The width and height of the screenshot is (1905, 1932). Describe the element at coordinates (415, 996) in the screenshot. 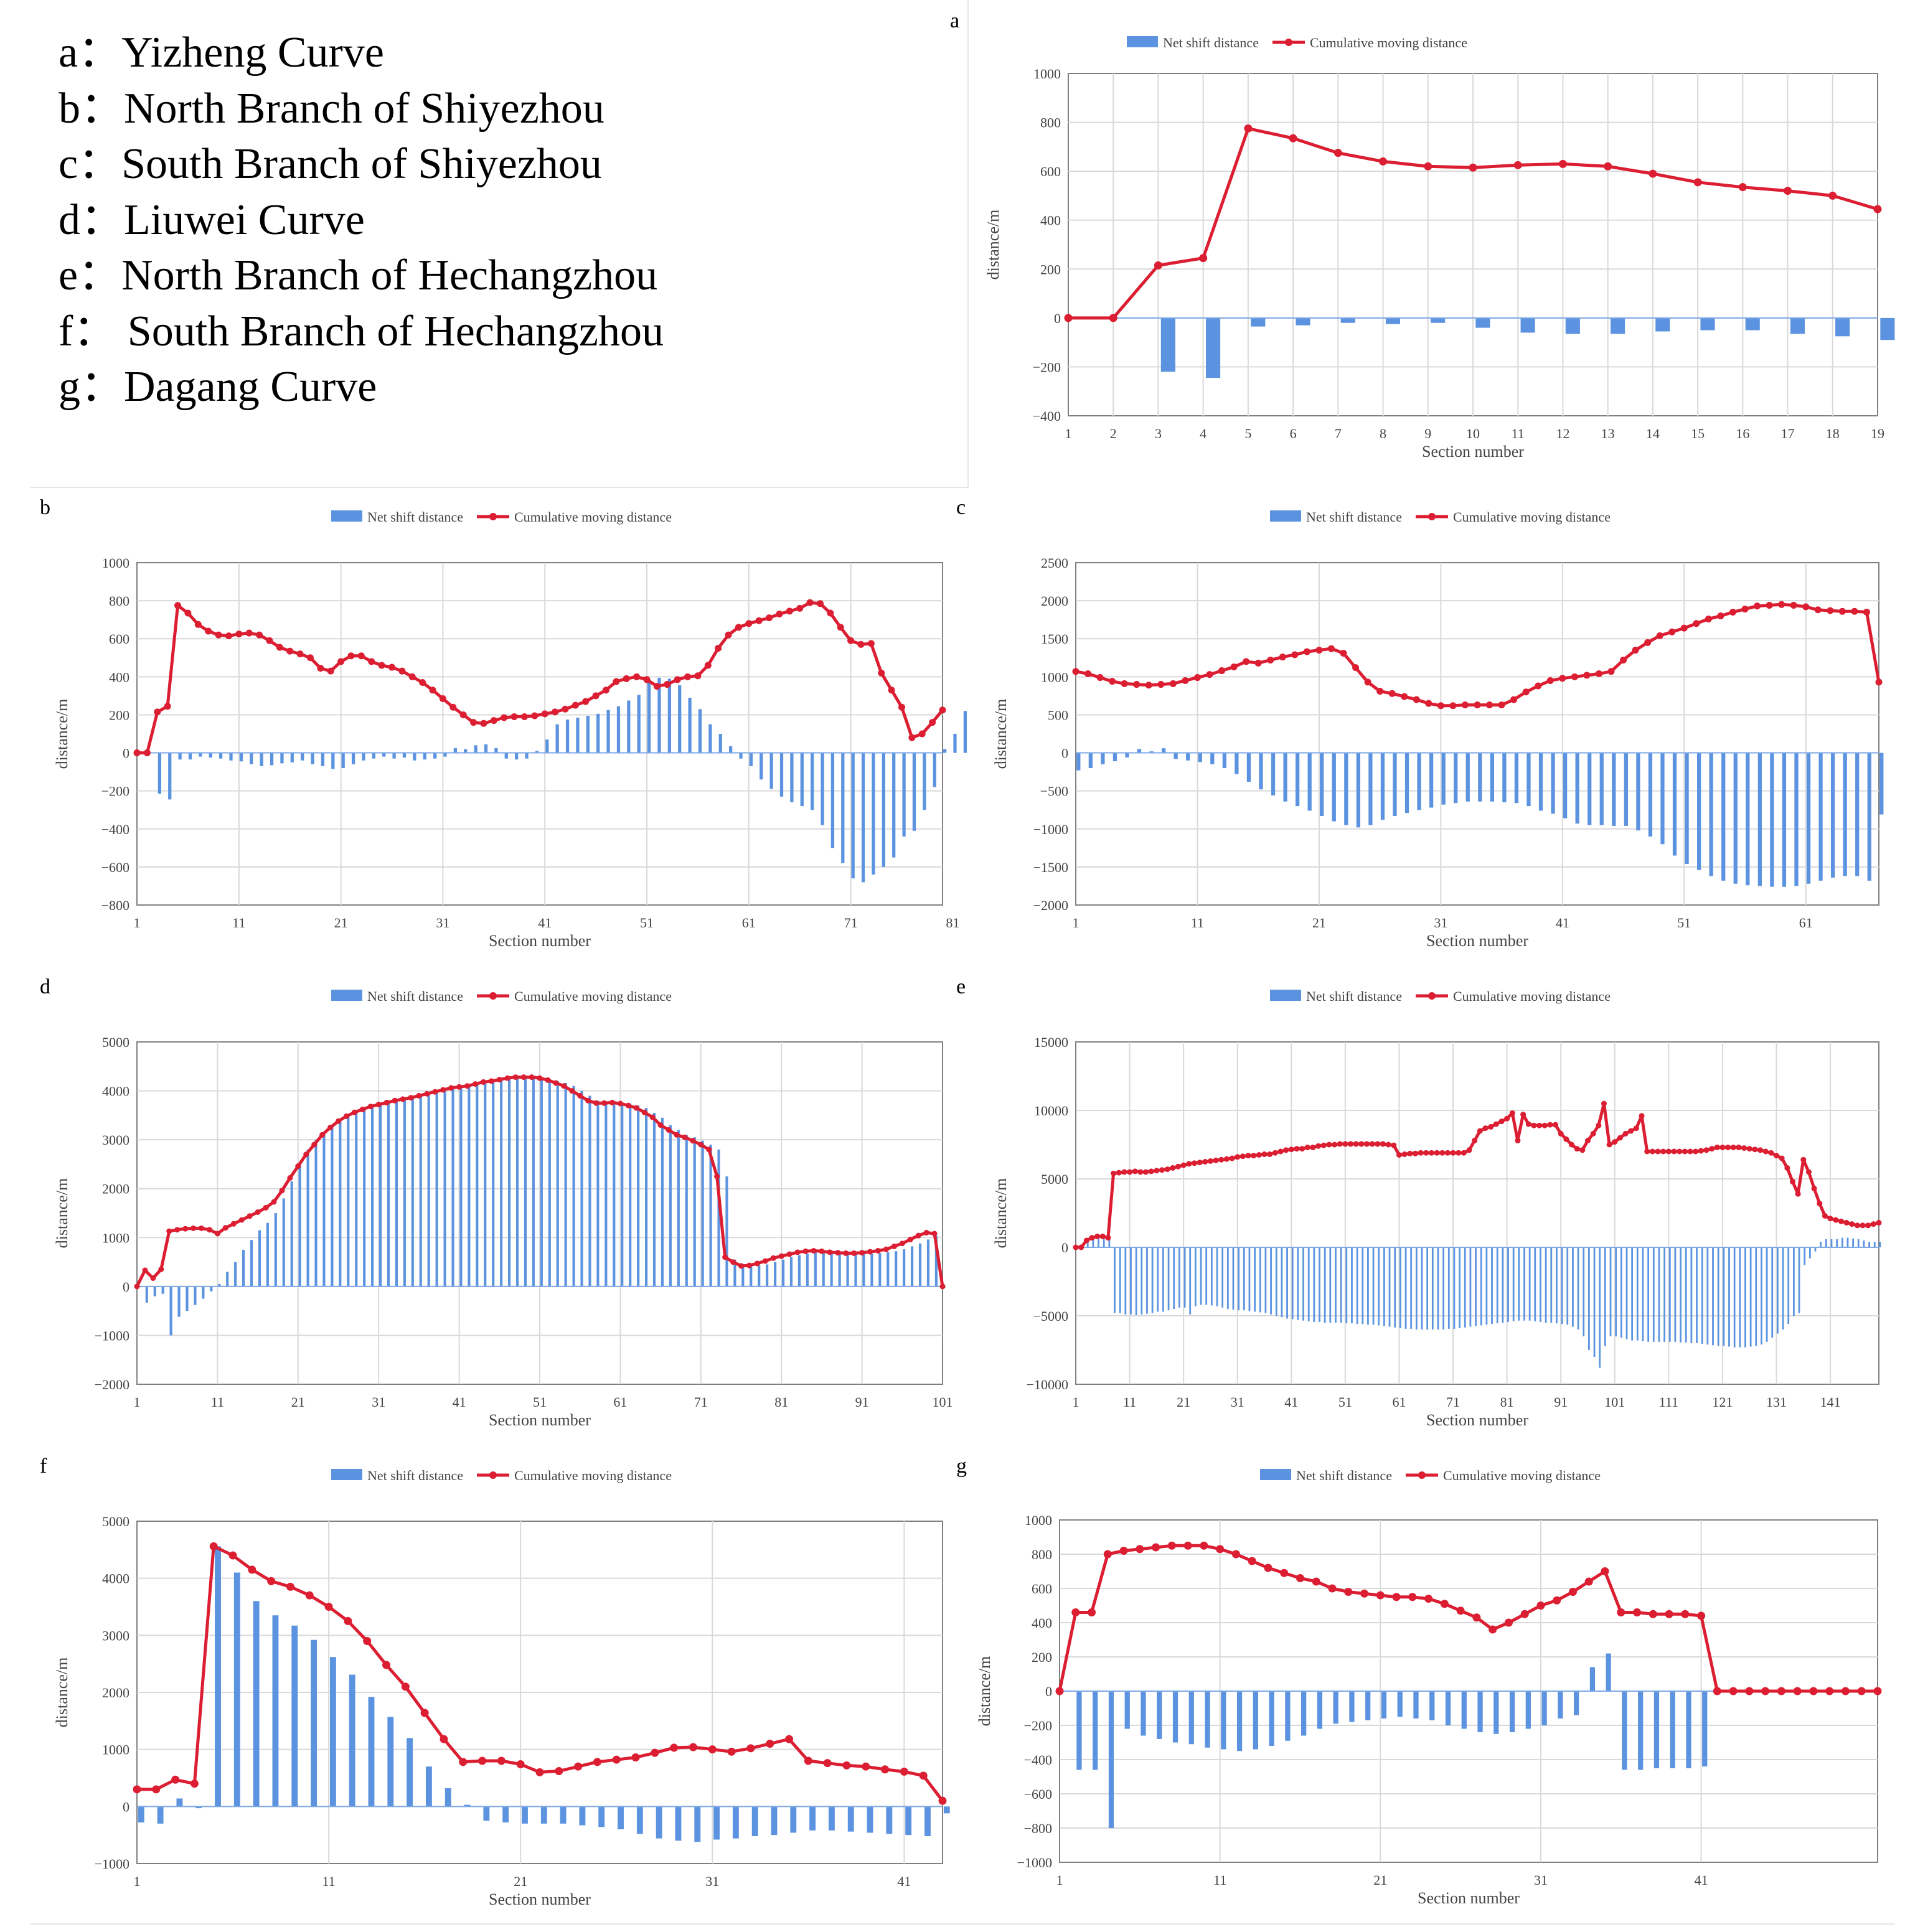

I see `legend-label-net-shift: Net shift distance` at that location.